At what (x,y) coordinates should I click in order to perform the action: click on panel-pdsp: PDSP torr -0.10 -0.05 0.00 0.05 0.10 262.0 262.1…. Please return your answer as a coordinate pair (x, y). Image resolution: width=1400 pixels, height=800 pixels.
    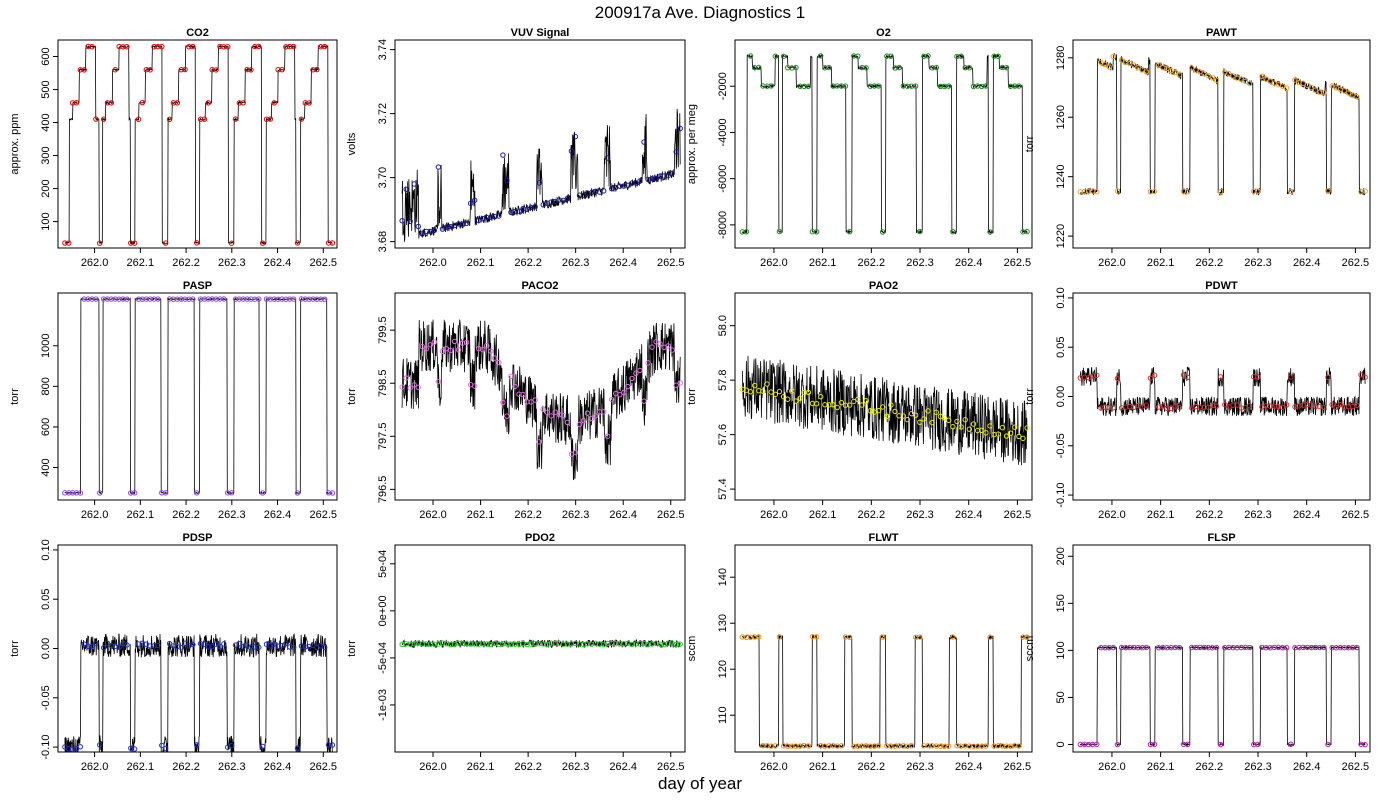
    Looking at the image, I should click on (173, 652).